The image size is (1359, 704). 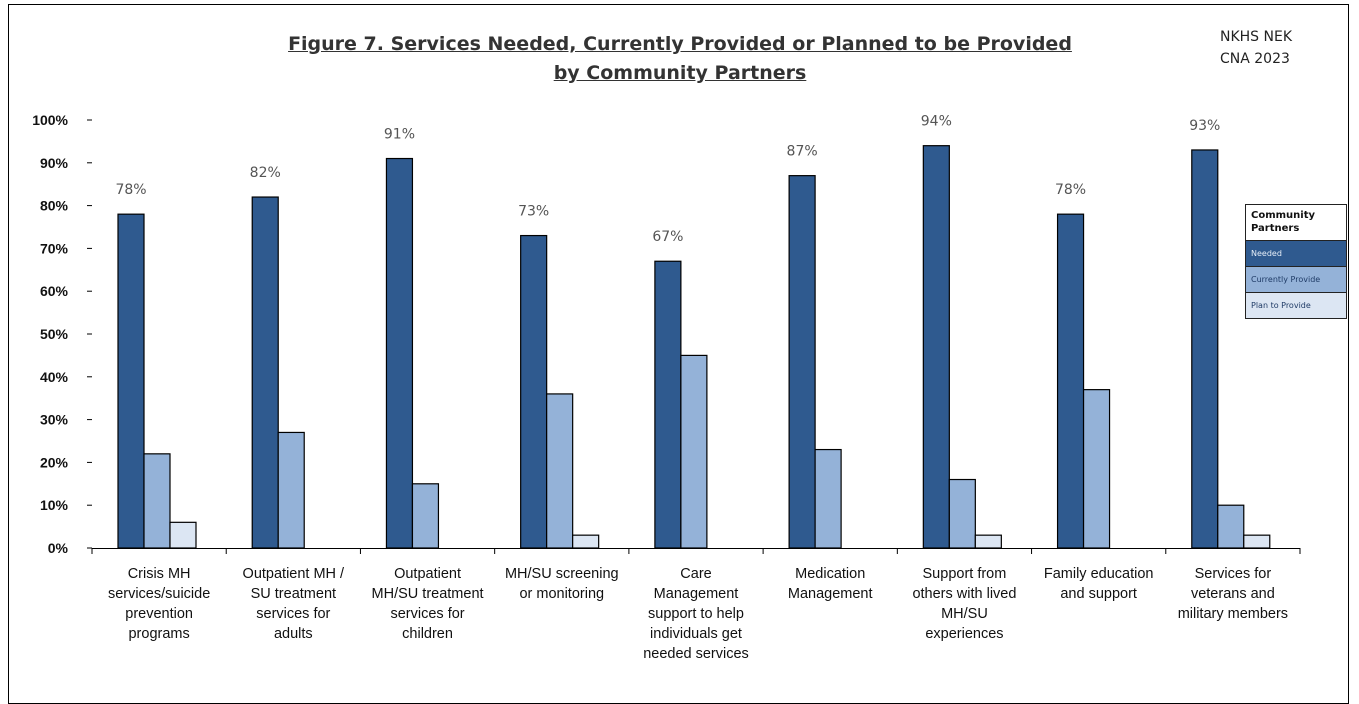 I want to click on legend-item-currently-provide: Currently Provide, so click(x=1296, y=279).